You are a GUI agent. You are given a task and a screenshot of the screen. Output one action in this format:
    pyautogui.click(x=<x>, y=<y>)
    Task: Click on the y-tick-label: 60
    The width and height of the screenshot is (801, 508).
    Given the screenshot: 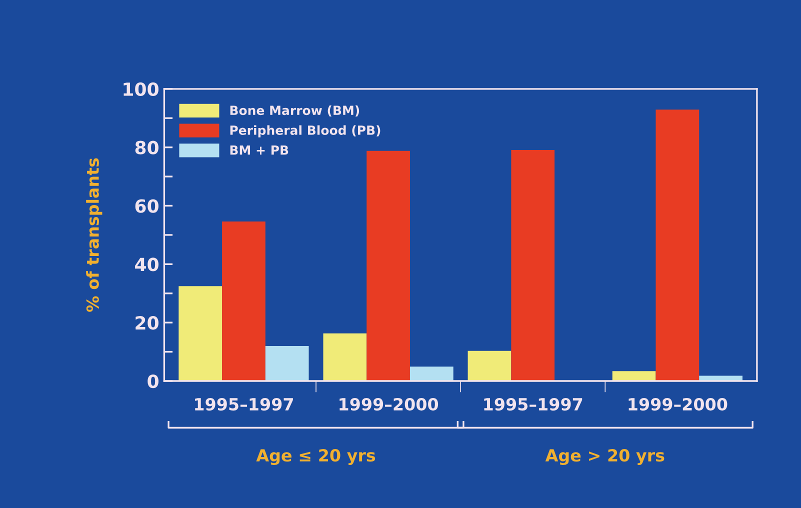 What is the action you would take?
    pyautogui.click(x=146, y=206)
    